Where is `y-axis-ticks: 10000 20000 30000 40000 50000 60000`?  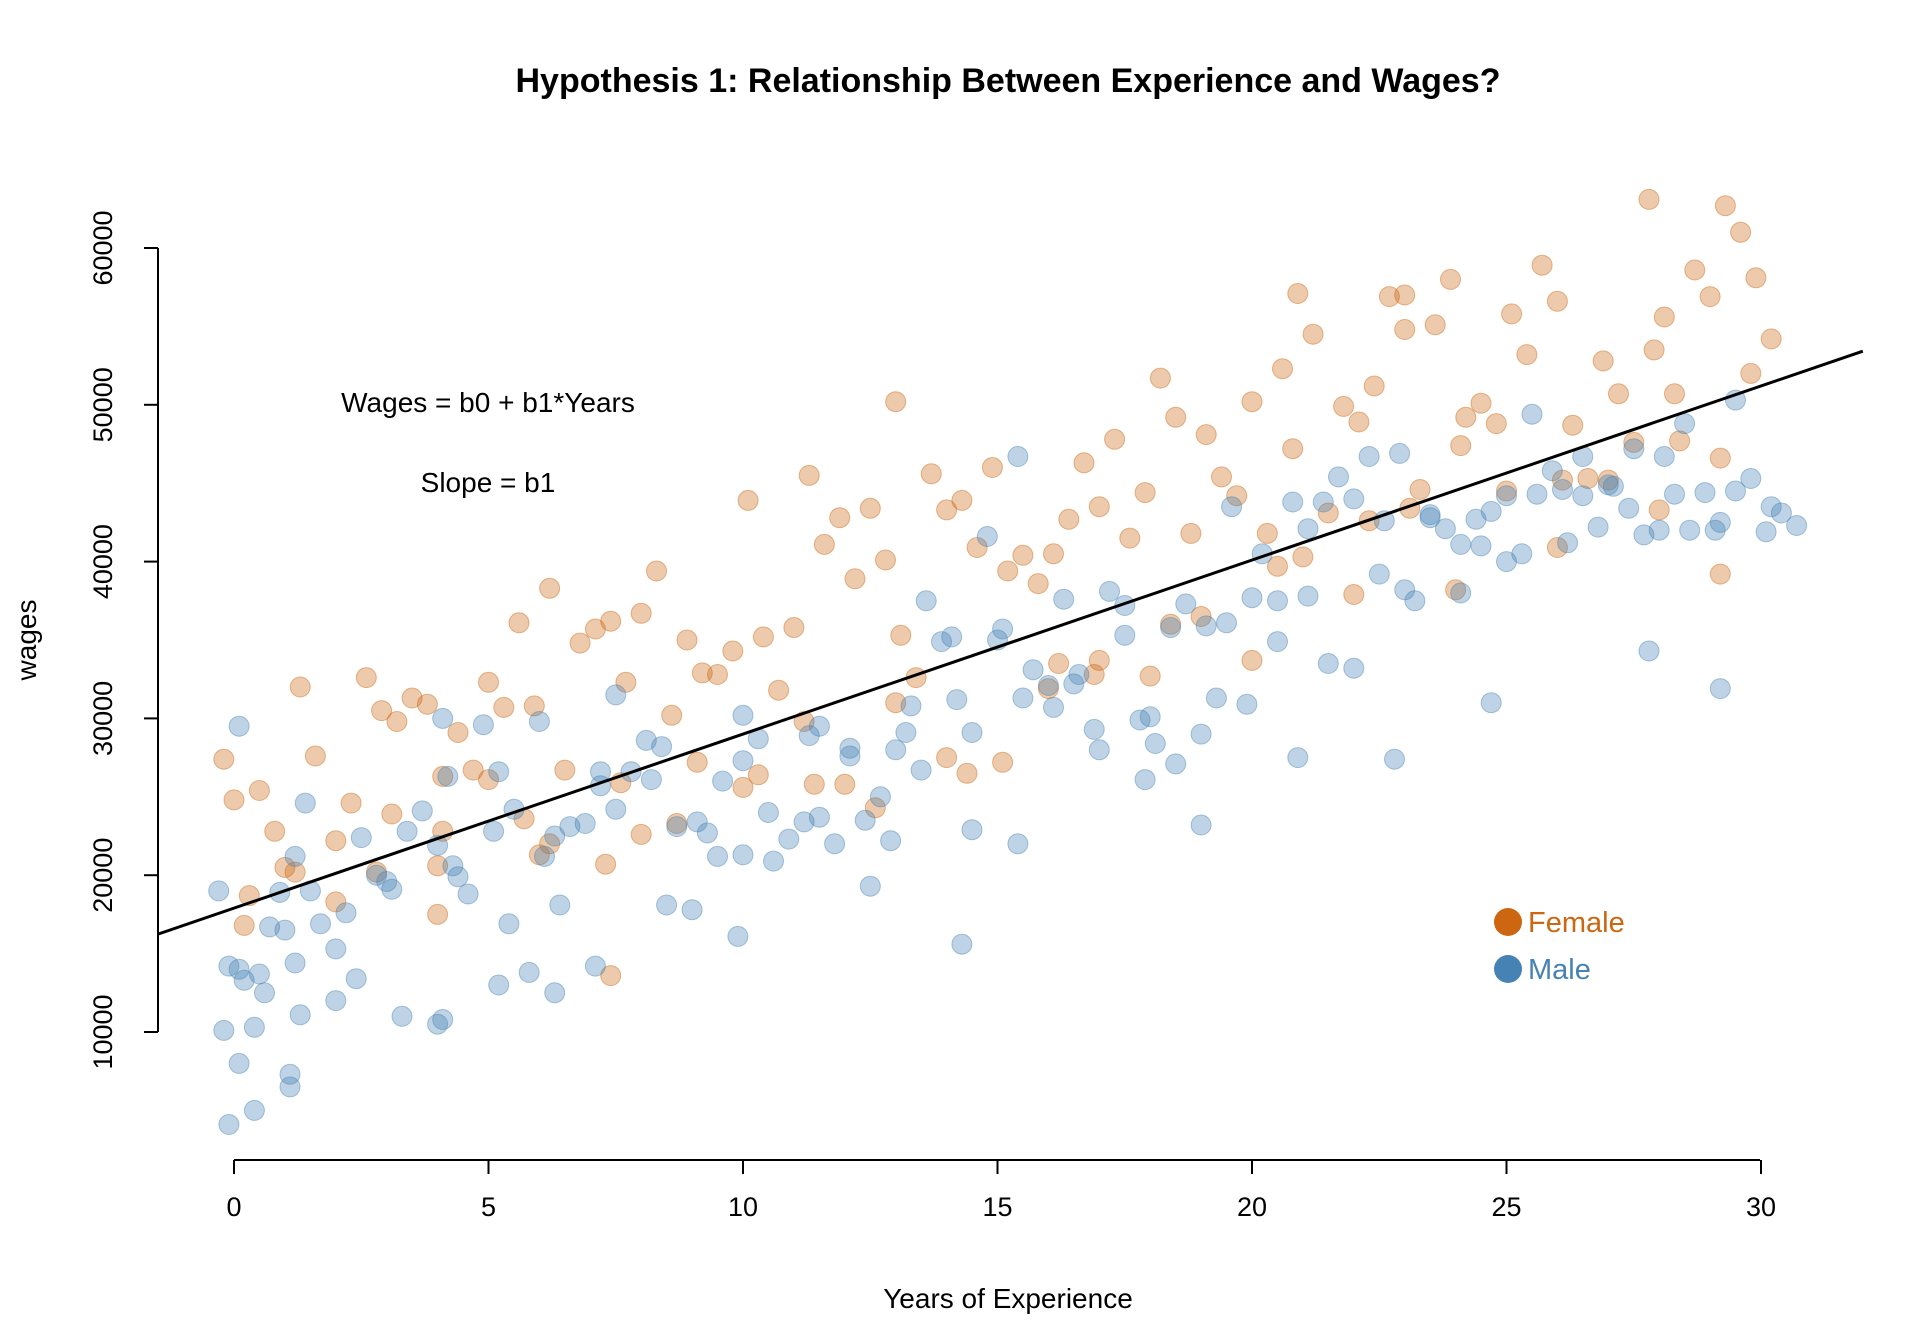 y-axis-ticks: 10000 20000 30000 40000 50000 60000 is located at coordinates (123, 640).